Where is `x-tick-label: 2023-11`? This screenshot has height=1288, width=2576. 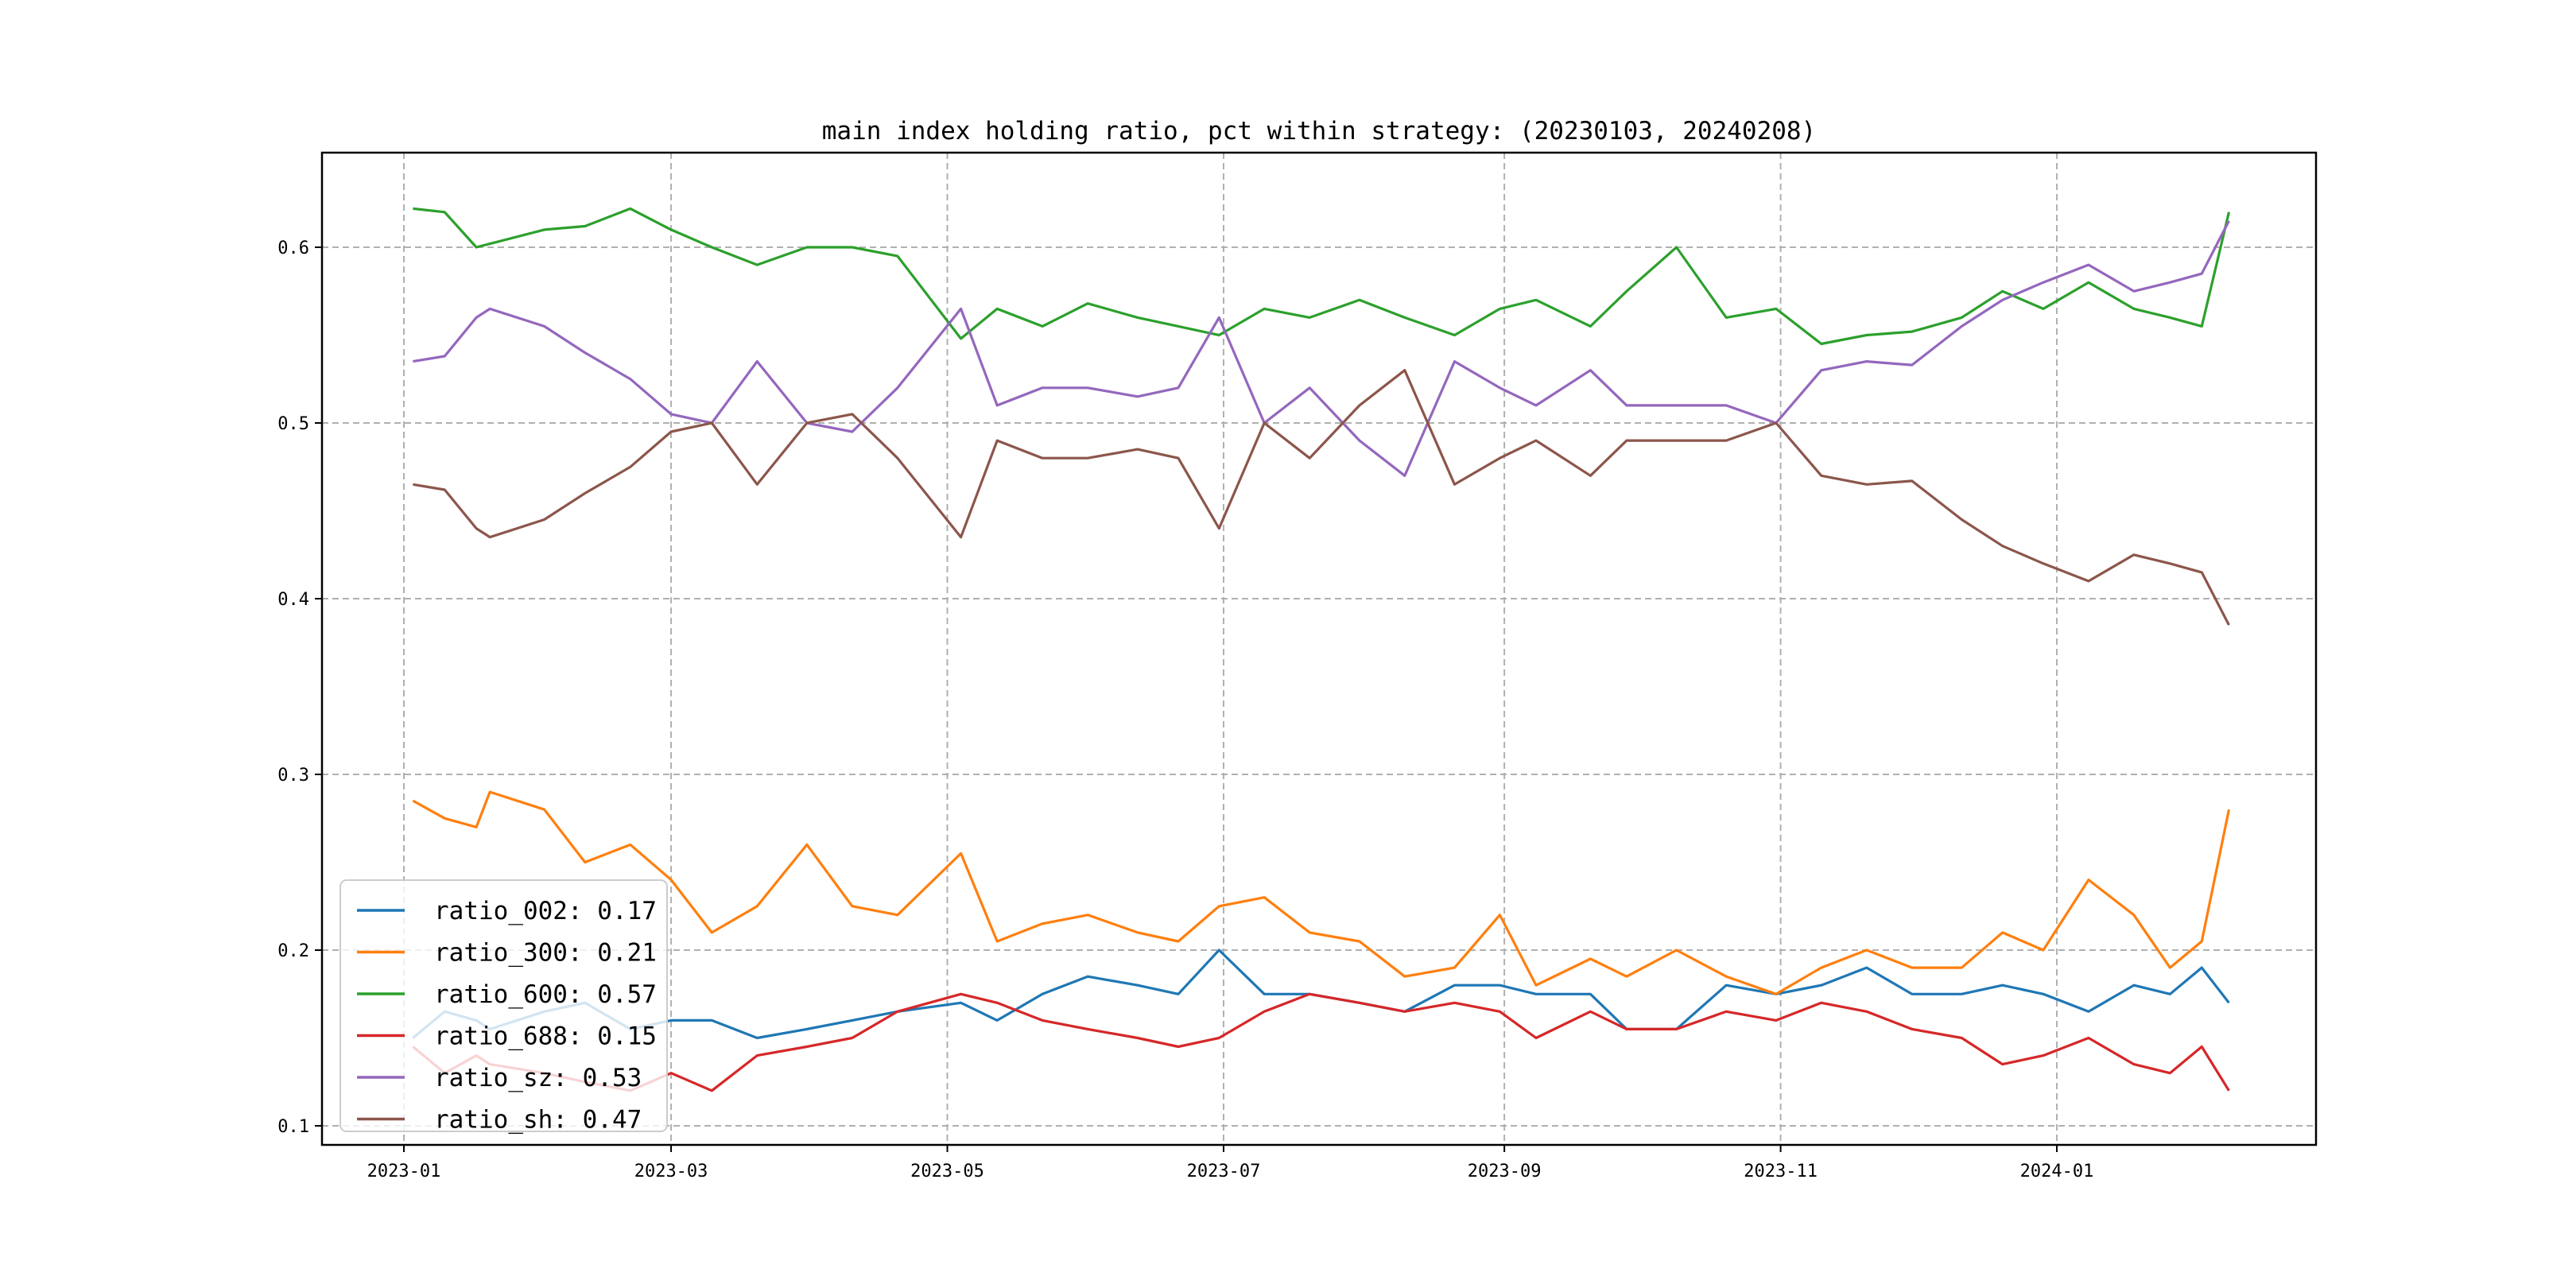
x-tick-label: 2023-11 is located at coordinates (1781, 1171).